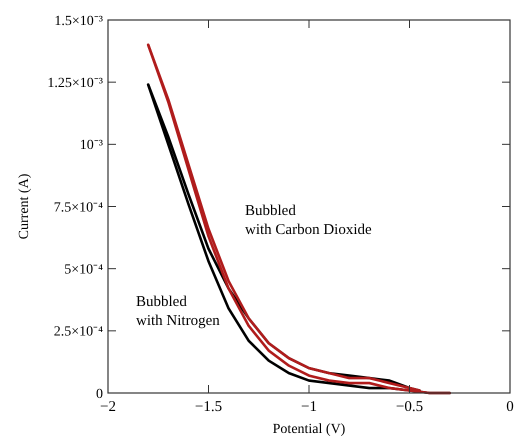 The image size is (516, 439). Describe the element at coordinates (24, 206) in the screenshot. I see `y-axis-title: Current (A)` at that location.